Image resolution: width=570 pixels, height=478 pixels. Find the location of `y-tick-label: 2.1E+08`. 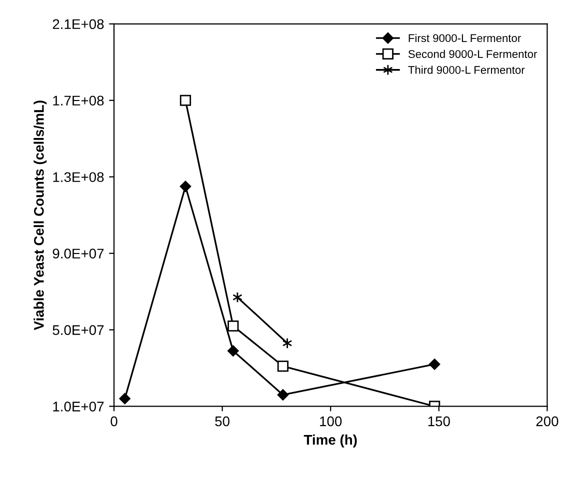

y-tick-label: 2.1E+08 is located at coordinates (78, 24).